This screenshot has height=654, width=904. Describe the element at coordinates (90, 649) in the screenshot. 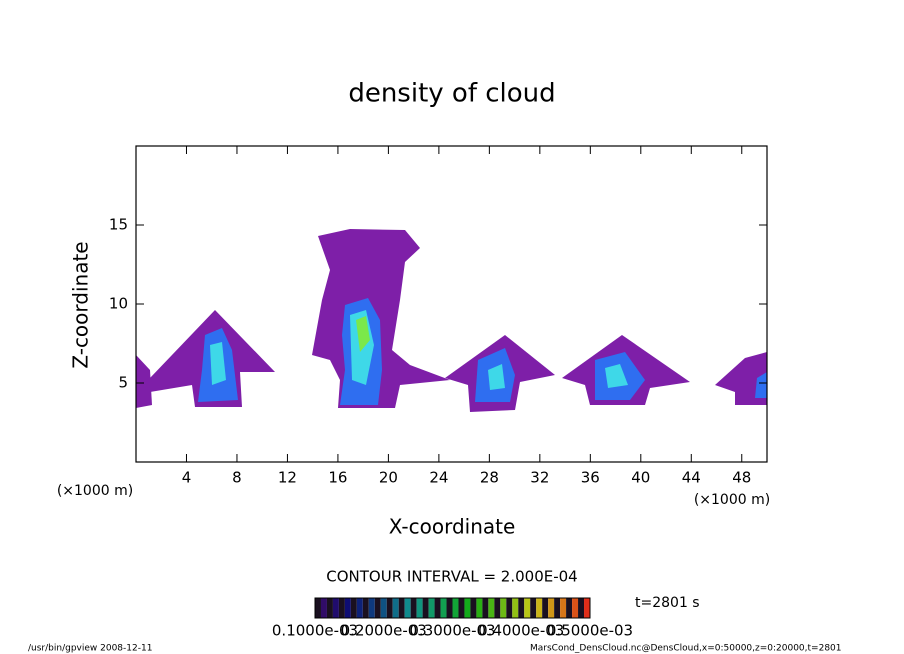

I see `footer-left: /usr/bin/gpview 2008-12-11` at that location.